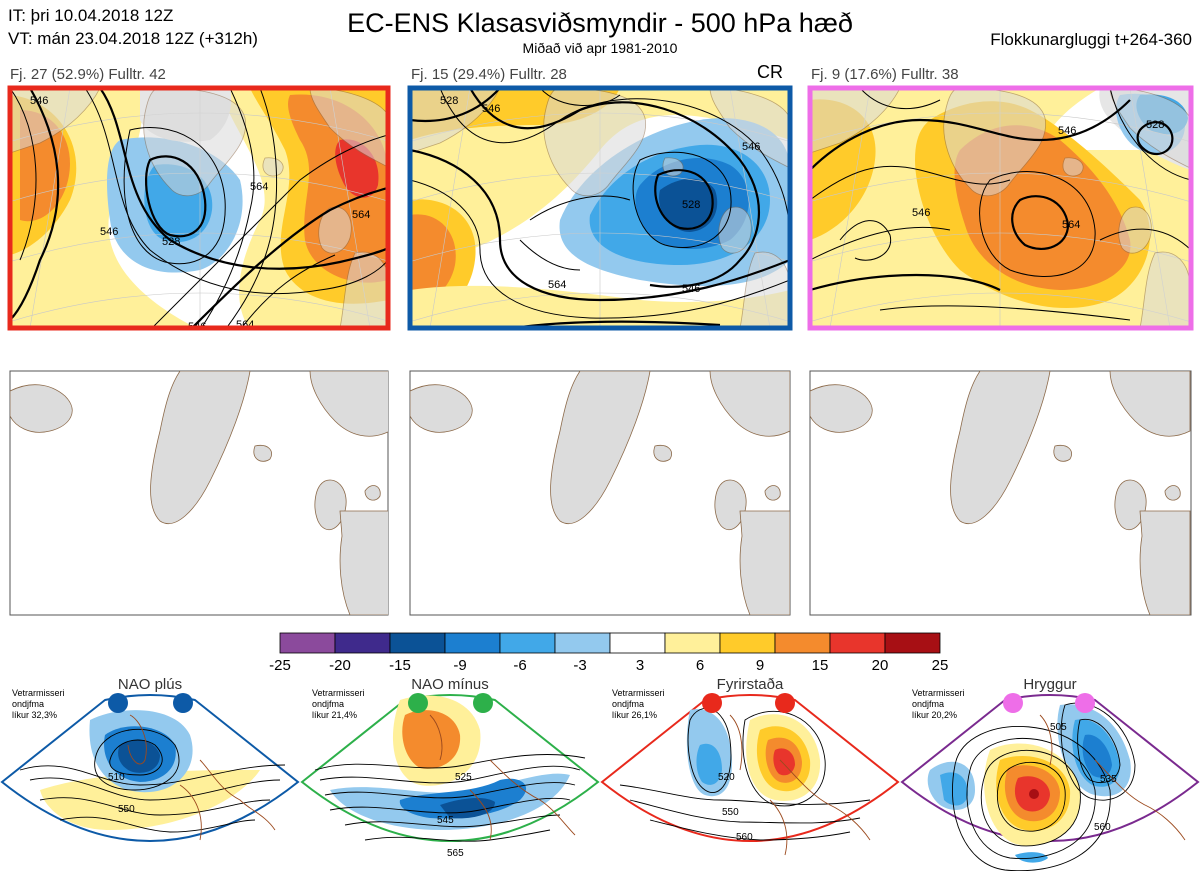 This screenshot has height=871, width=1200. I want to click on cluster-2-tag: CR, so click(770, 72).